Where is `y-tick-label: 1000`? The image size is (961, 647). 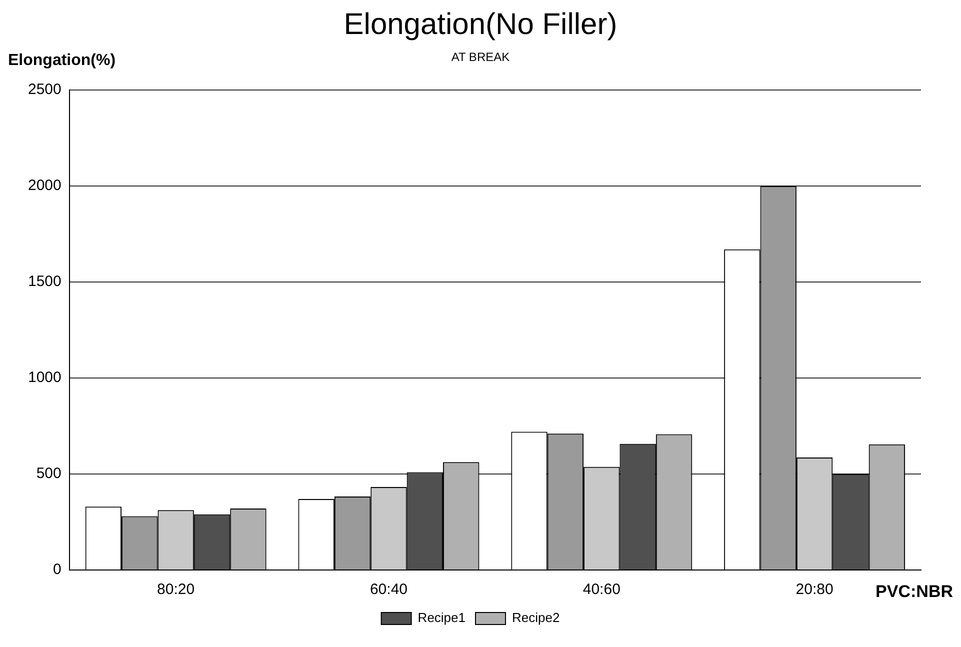 y-tick-label: 1000 is located at coordinates (45, 377).